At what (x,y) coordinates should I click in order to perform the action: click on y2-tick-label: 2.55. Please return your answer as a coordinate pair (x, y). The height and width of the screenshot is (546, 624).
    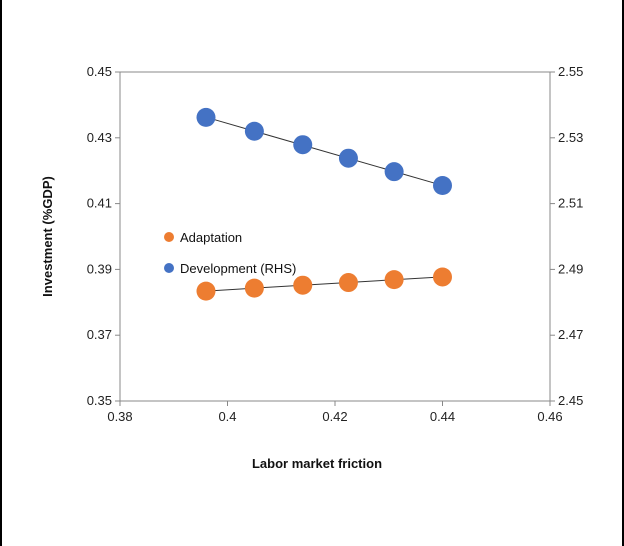
    Looking at the image, I should click on (570, 71).